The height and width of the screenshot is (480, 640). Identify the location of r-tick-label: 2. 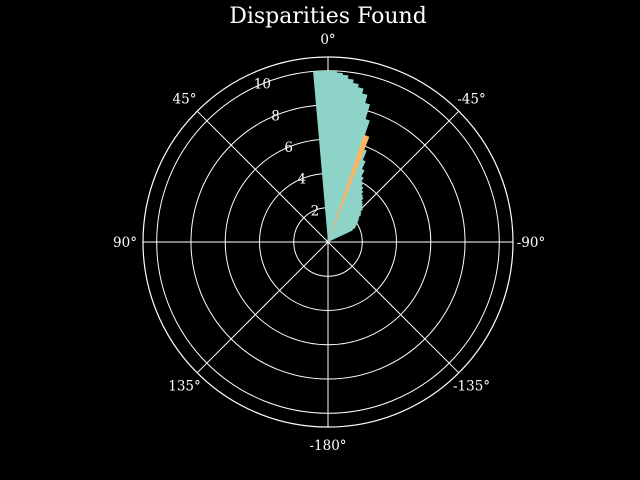
(315, 211).